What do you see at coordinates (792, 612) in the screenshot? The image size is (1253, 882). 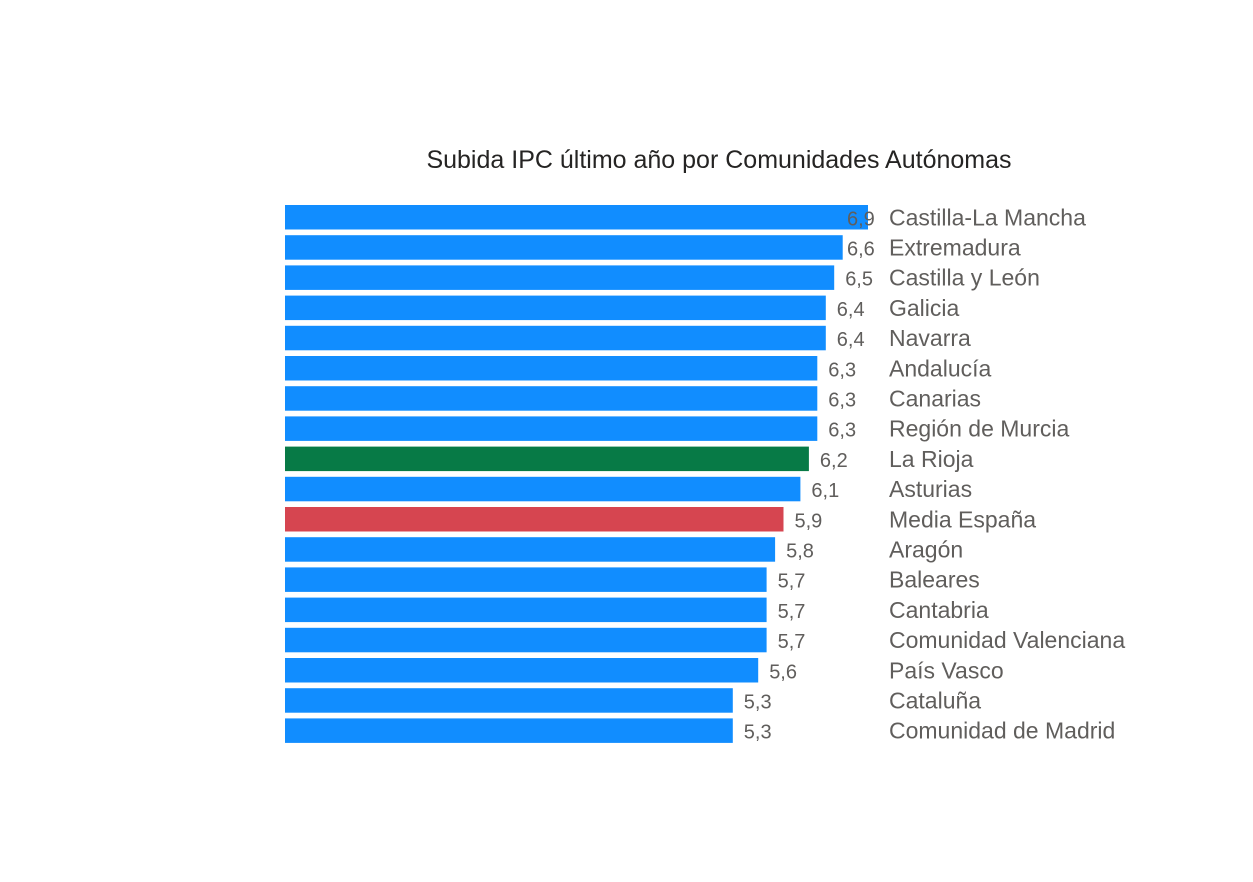 I see `value-label-cantabria: 5,7` at bounding box center [792, 612].